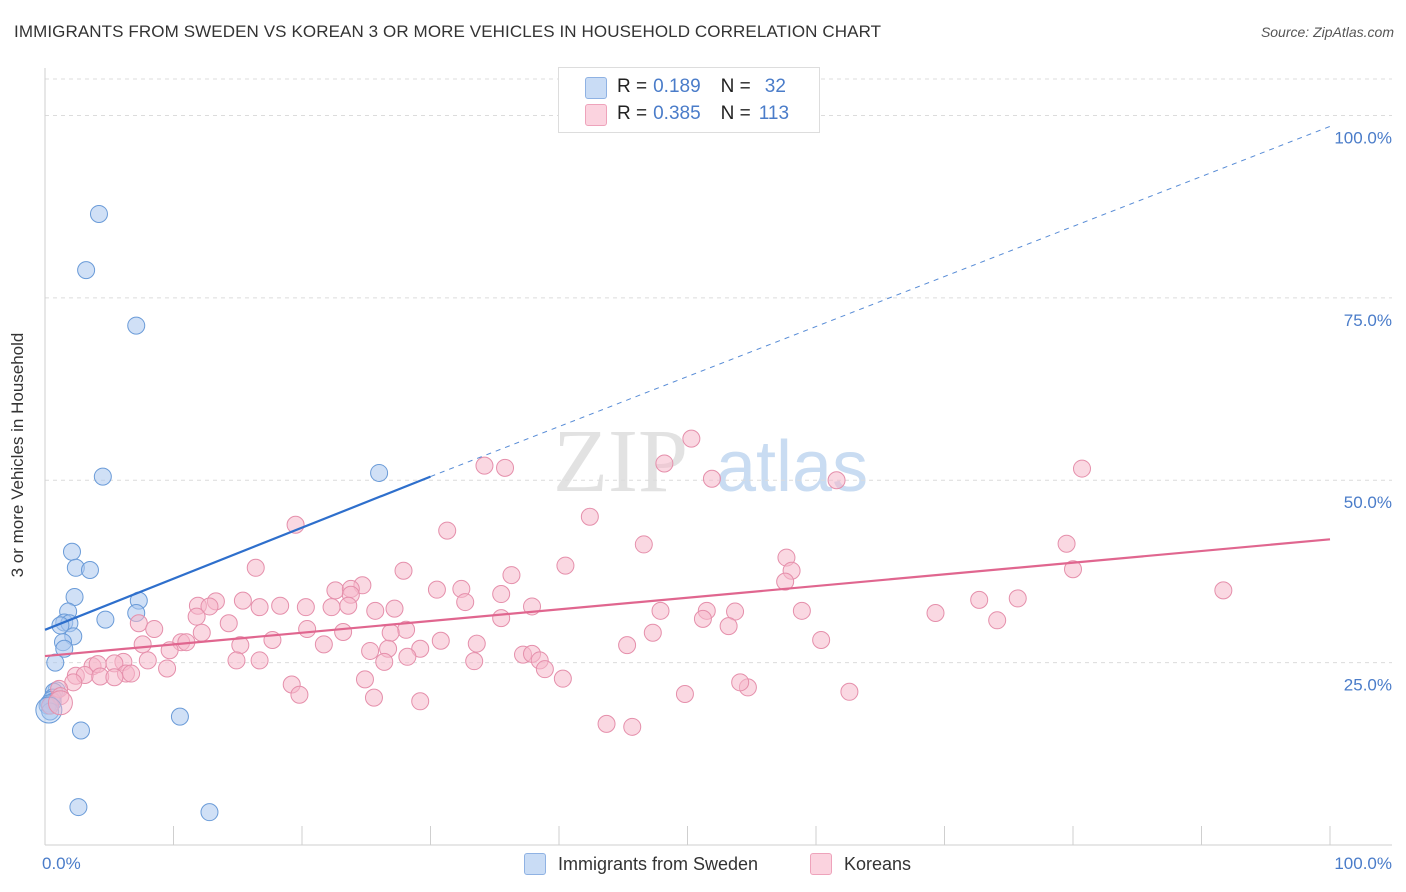 The height and width of the screenshot is (892, 1406). What do you see at coordinates (632, 86) in the screenshot?
I see `legend-r-label: R =` at bounding box center [632, 86].